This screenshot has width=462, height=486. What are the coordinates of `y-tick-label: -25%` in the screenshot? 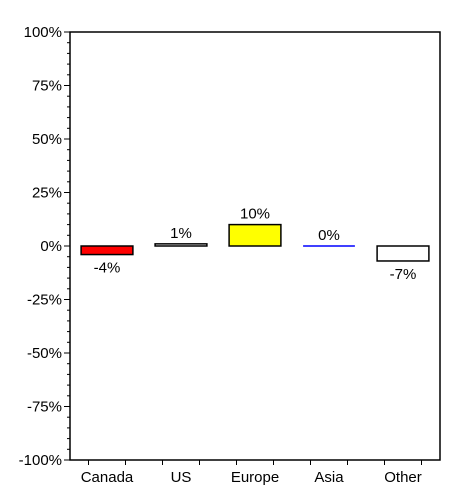 It's located at (44, 300).